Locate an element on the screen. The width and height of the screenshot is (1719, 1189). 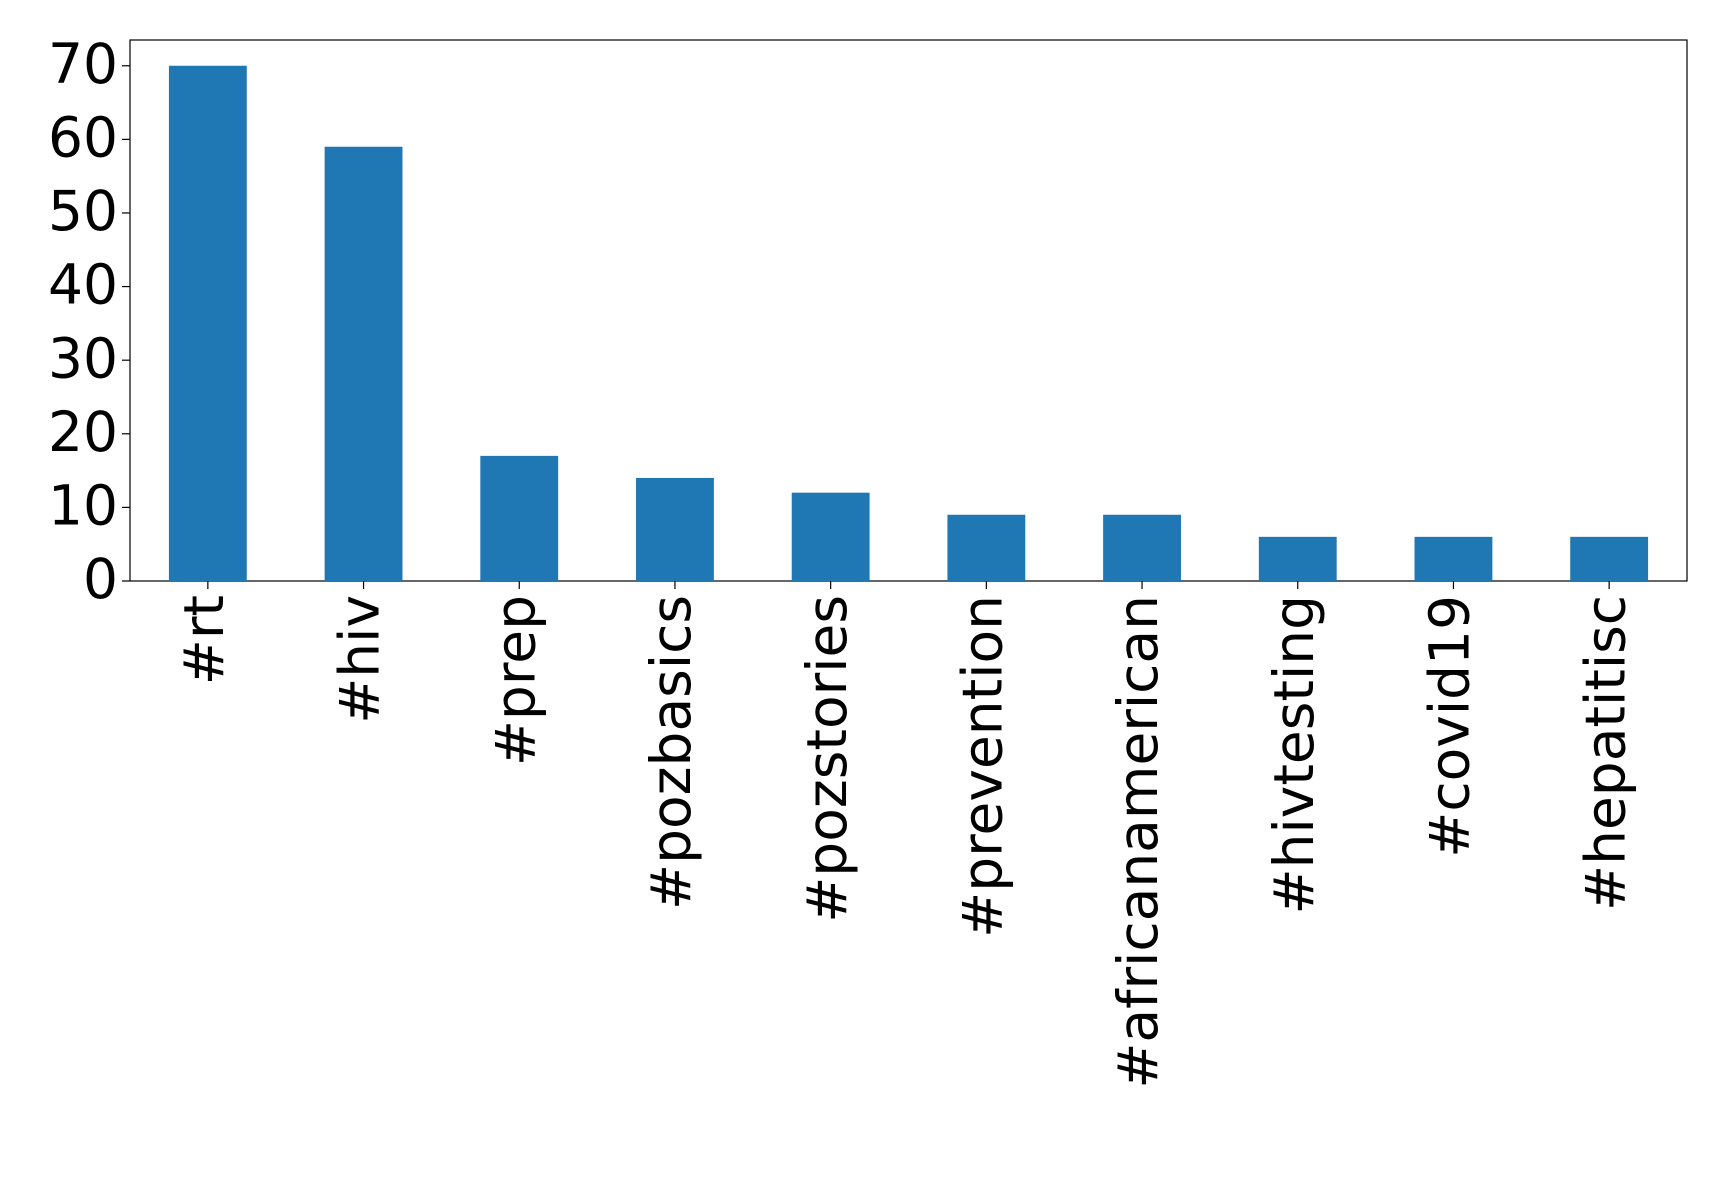
y-tick-label: 30 is located at coordinates (83, 358).